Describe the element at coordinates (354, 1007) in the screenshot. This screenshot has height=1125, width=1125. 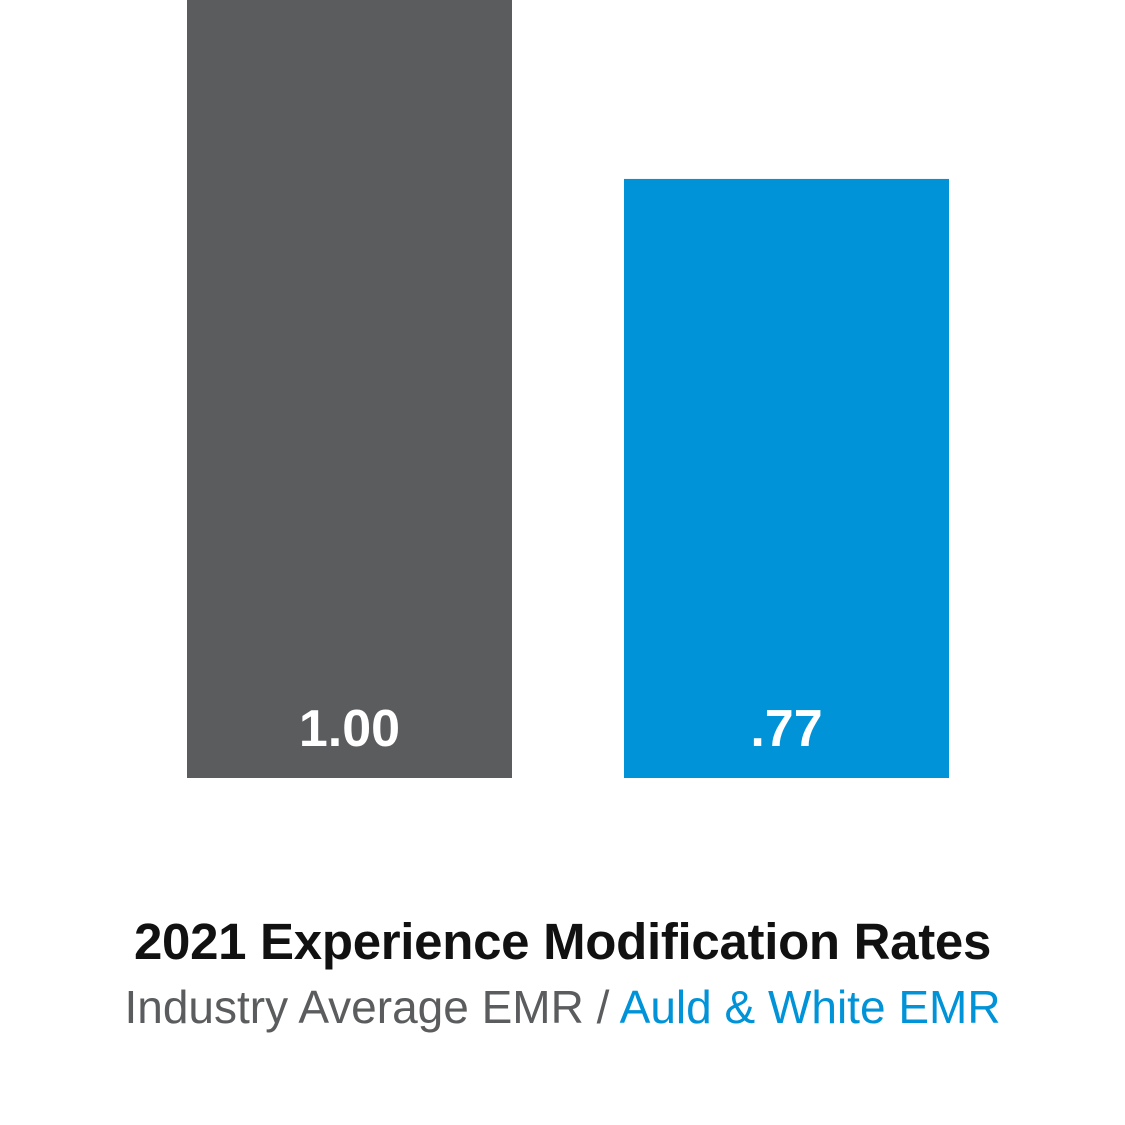
I see `subtitle-industry-average: Industry Average EMR` at that location.